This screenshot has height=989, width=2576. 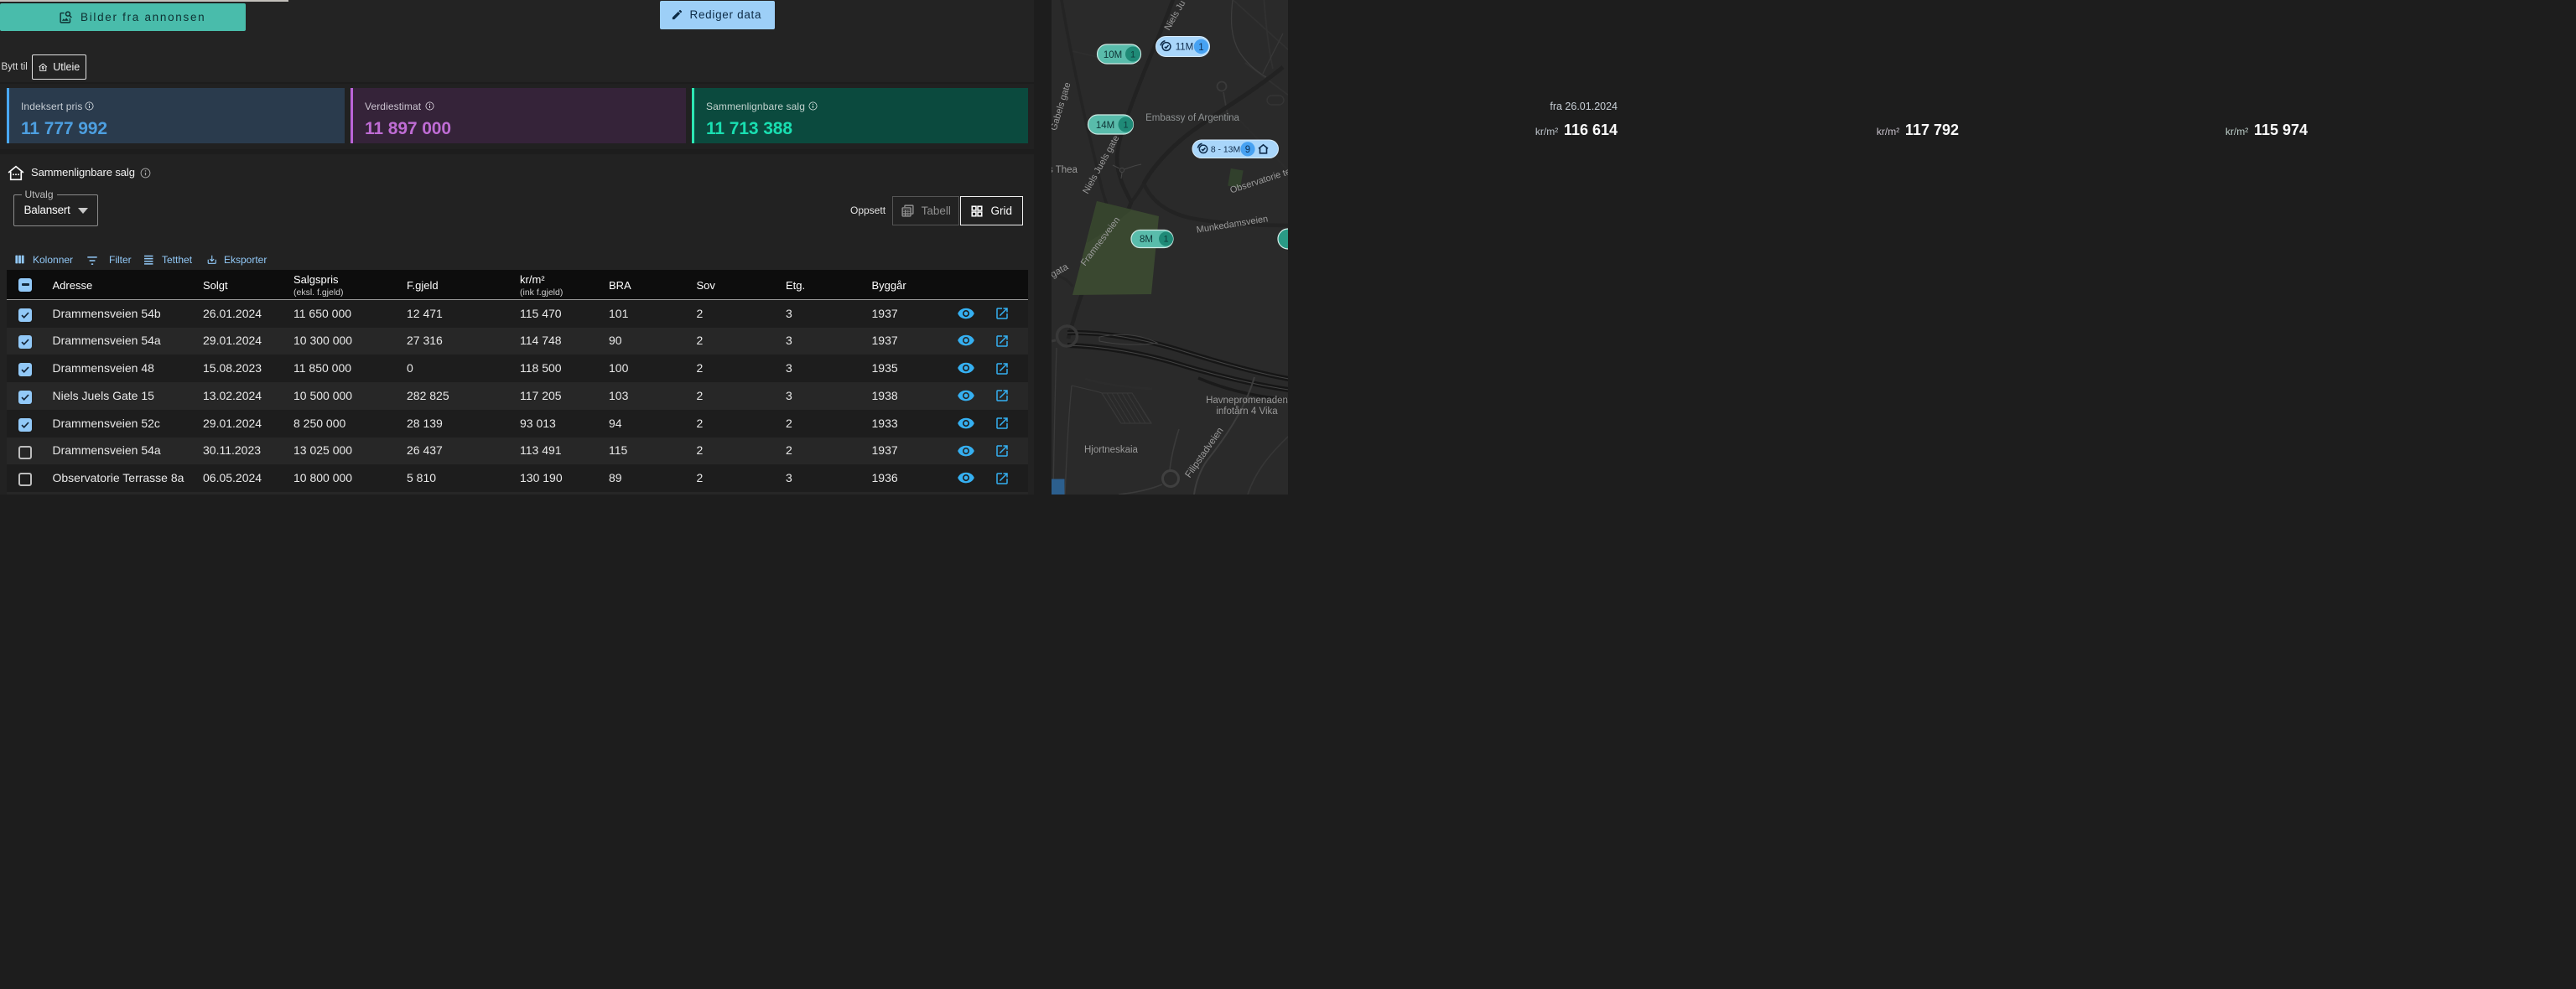 What do you see at coordinates (1111, 450) in the screenshot?
I see `svg-text: Hjortneskaia` at bounding box center [1111, 450].